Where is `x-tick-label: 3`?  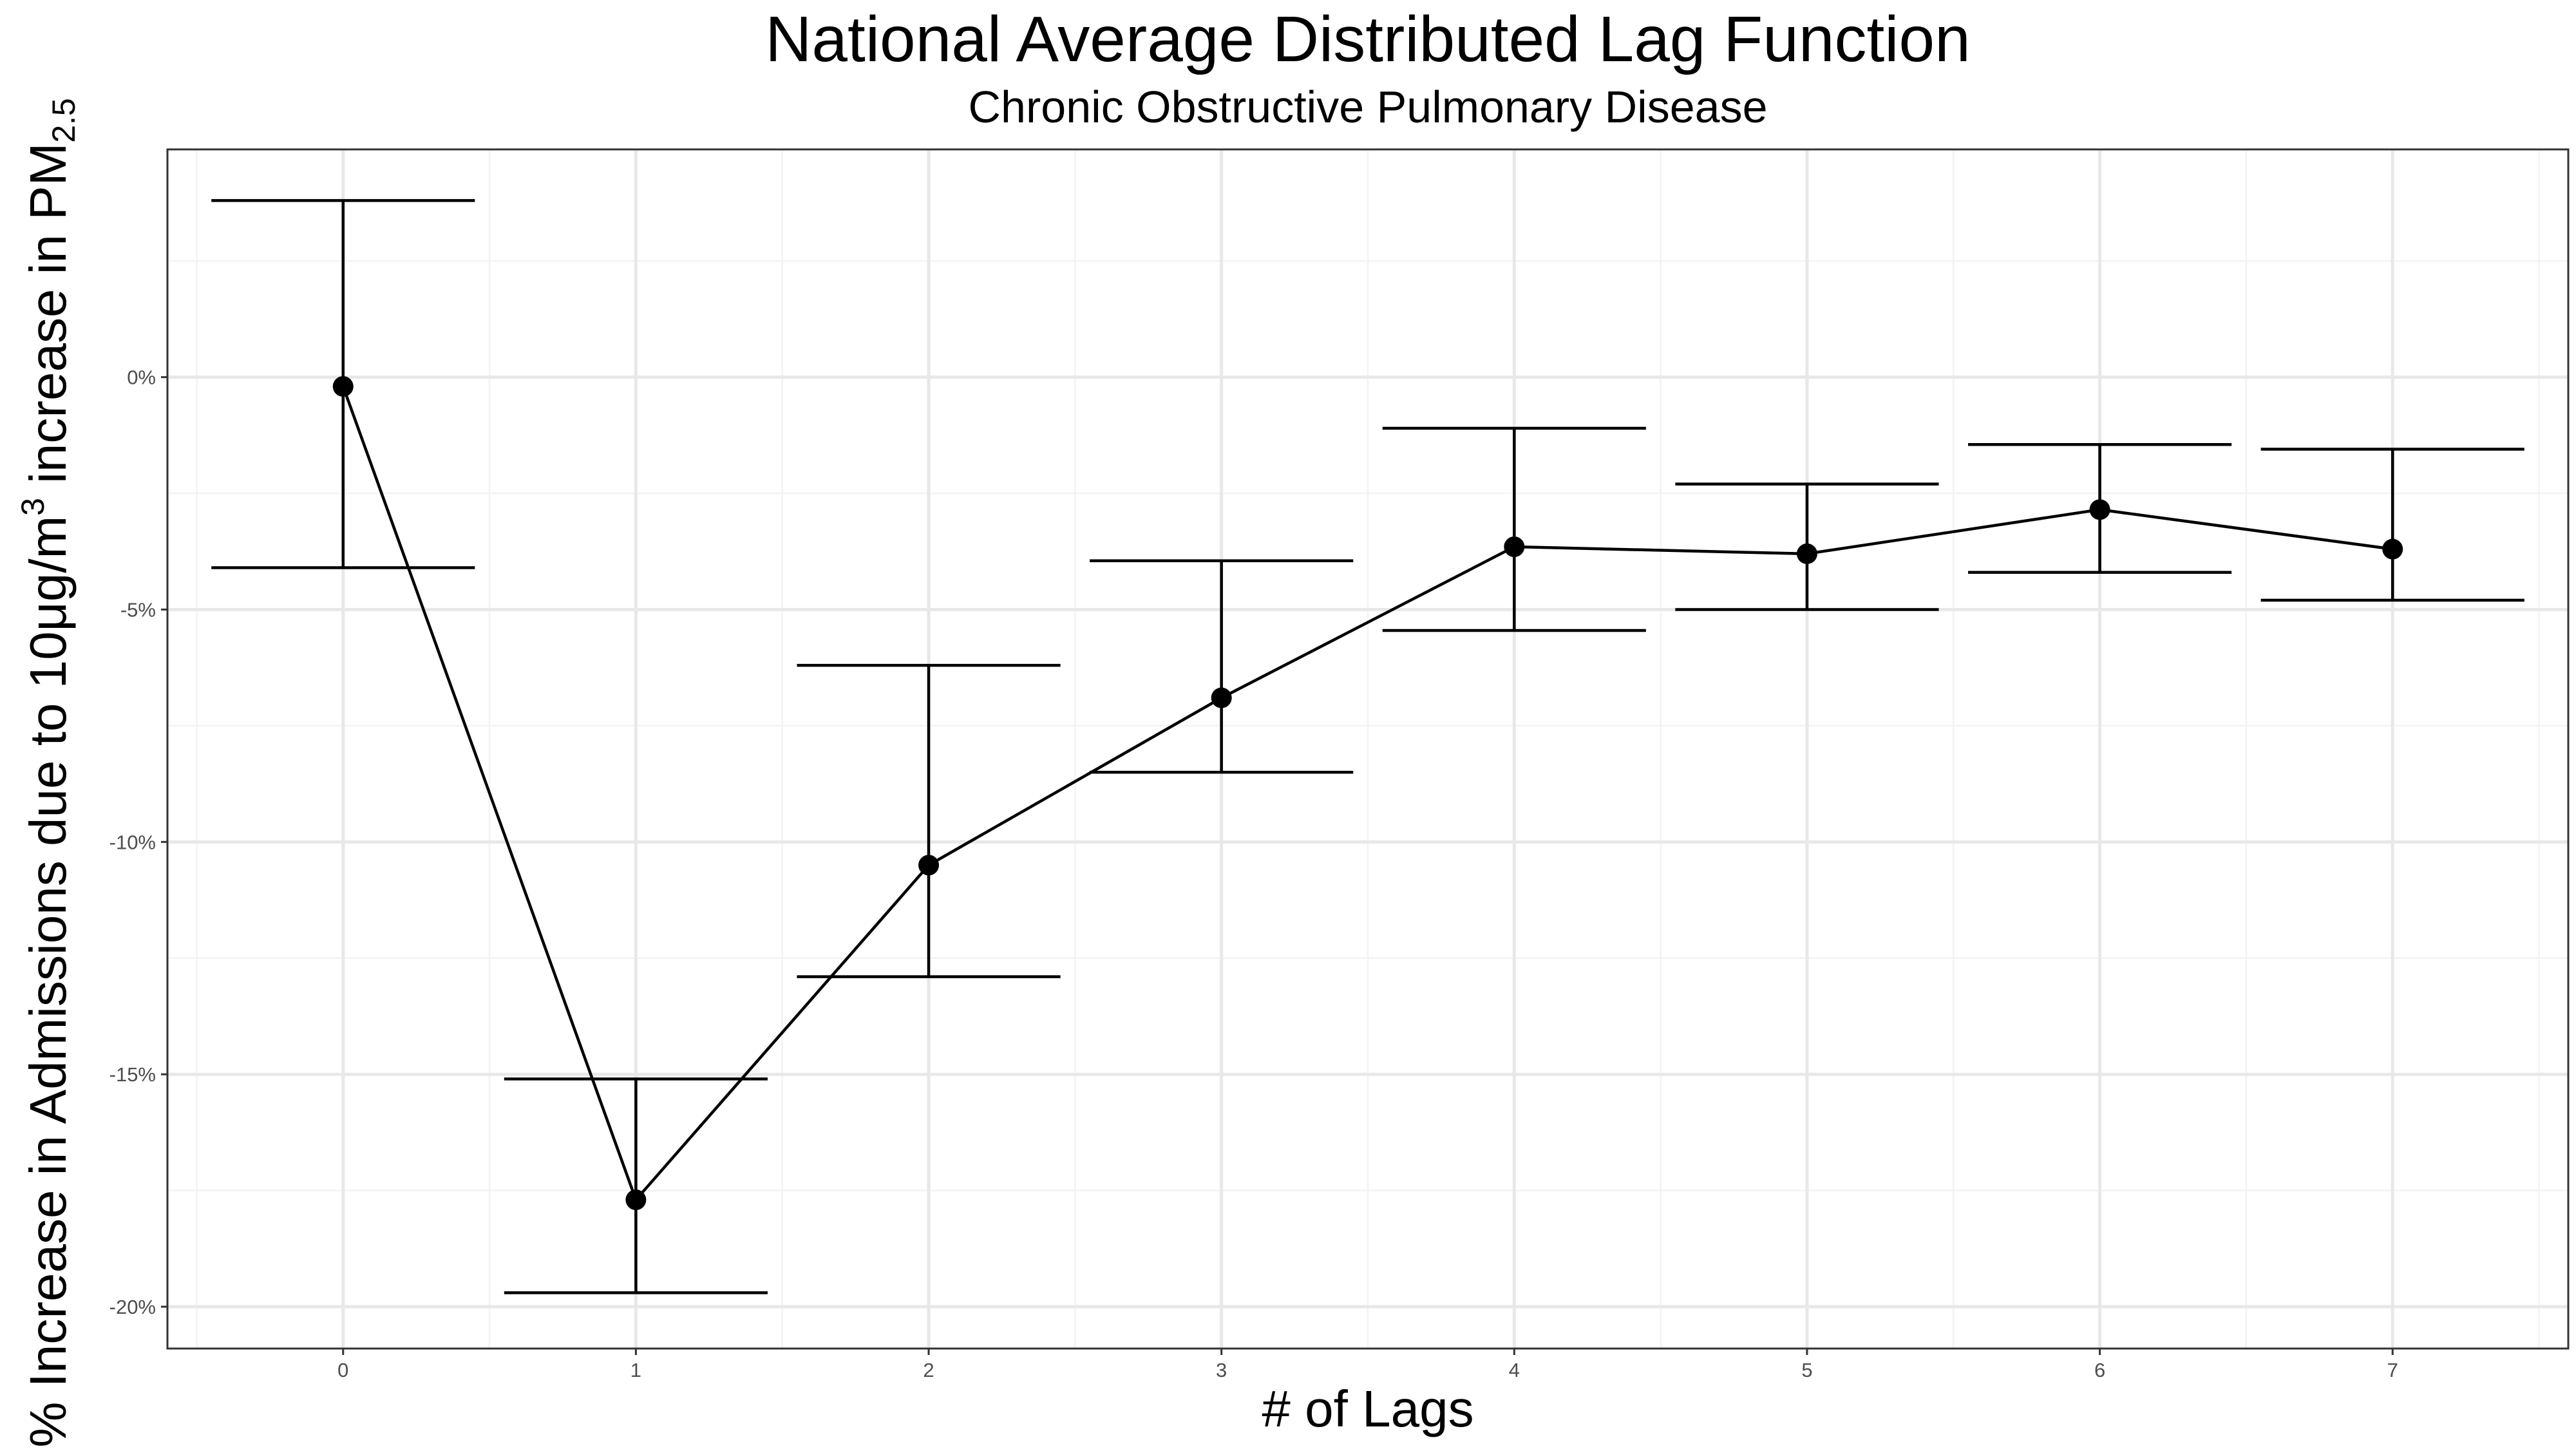 x-tick-label: 3 is located at coordinates (1222, 1370).